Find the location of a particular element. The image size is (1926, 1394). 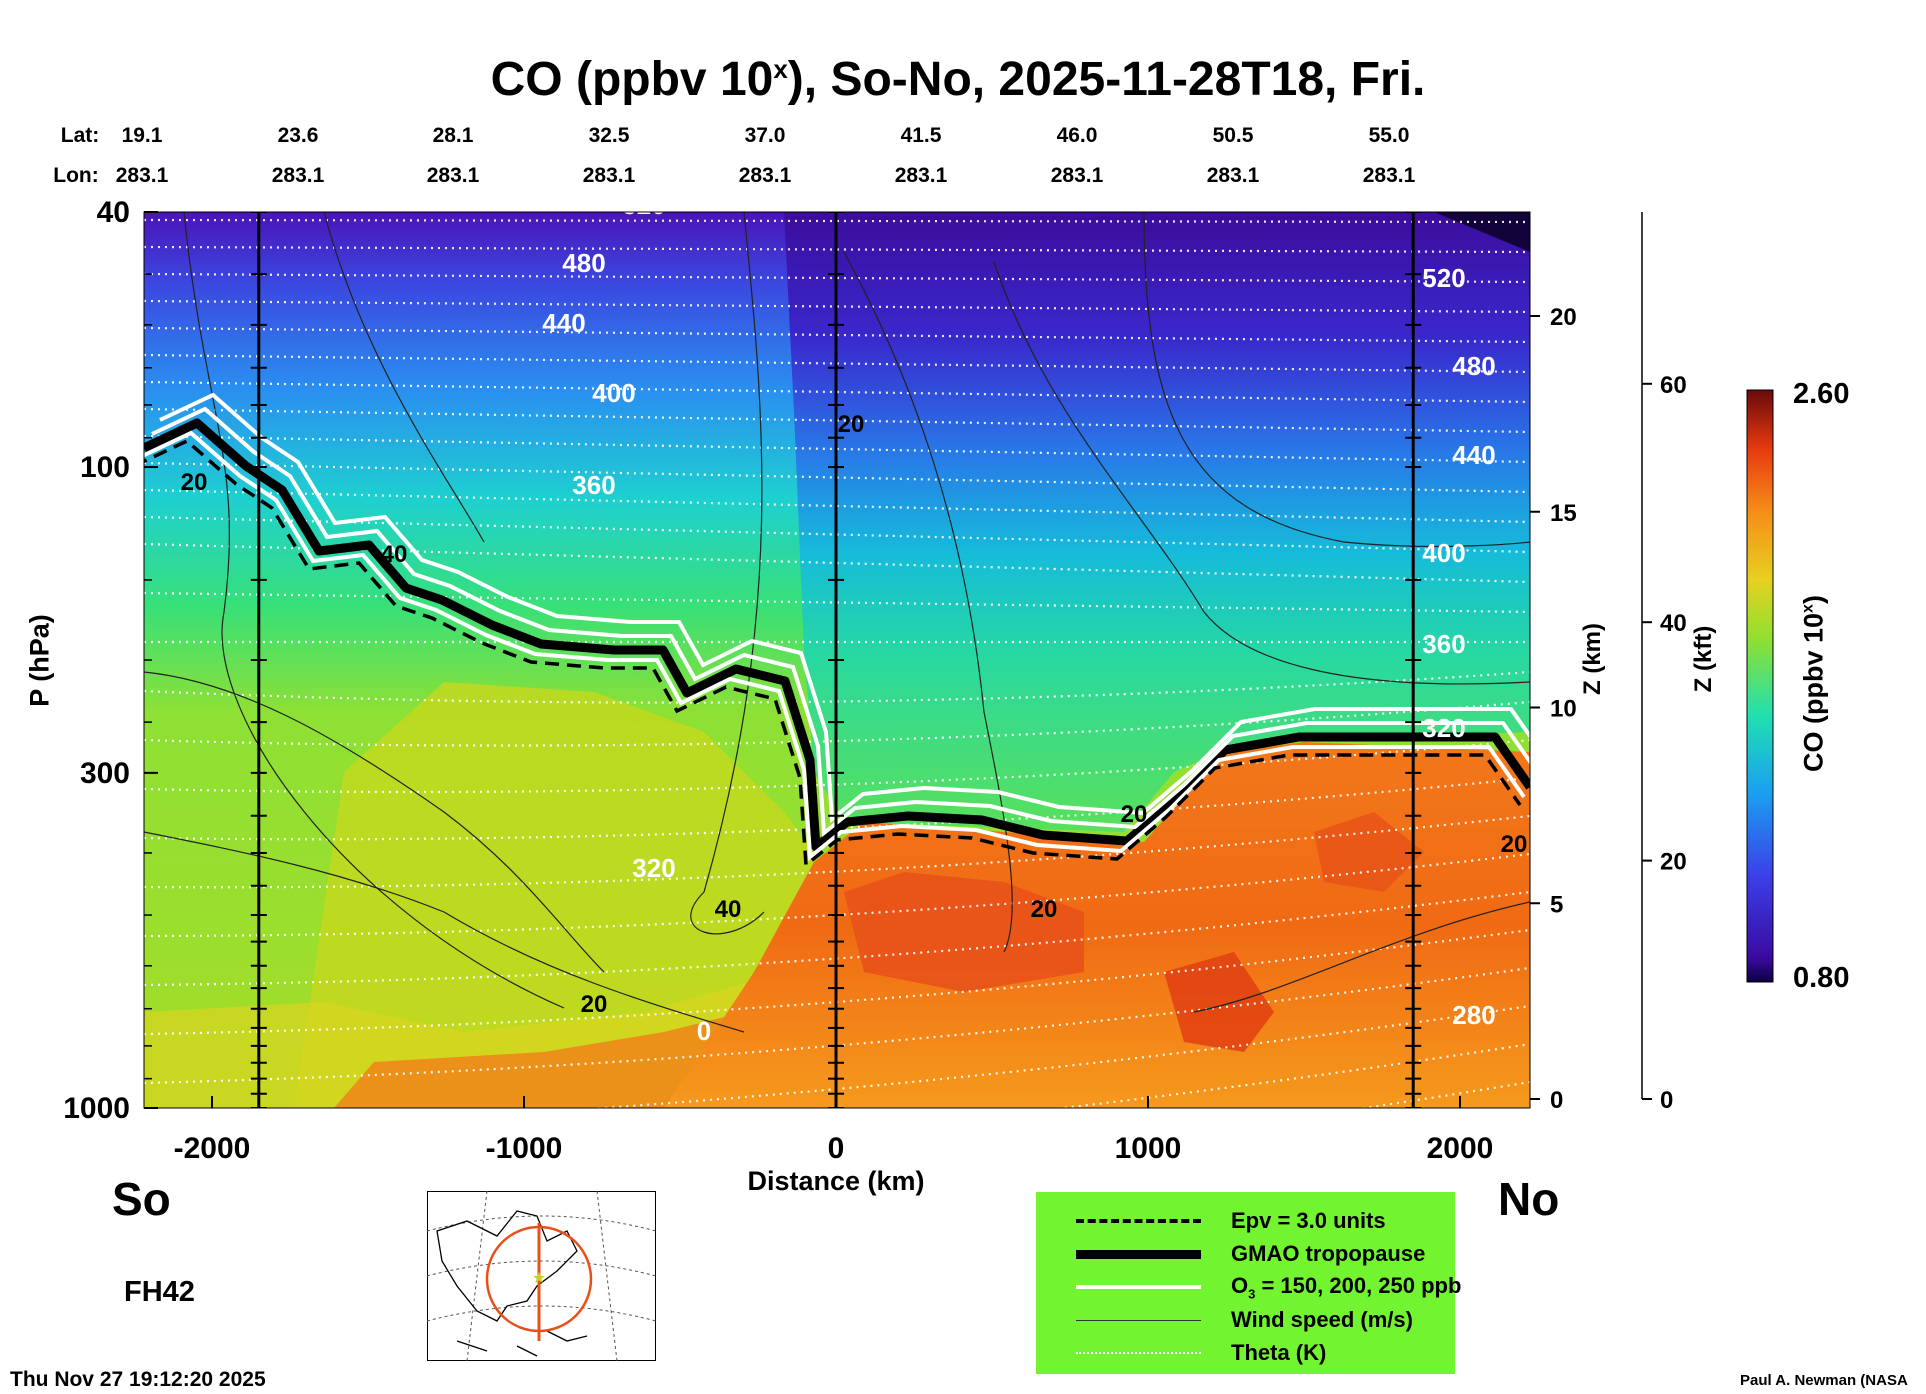

theta-label: 280 is located at coordinates (1473, 1015).